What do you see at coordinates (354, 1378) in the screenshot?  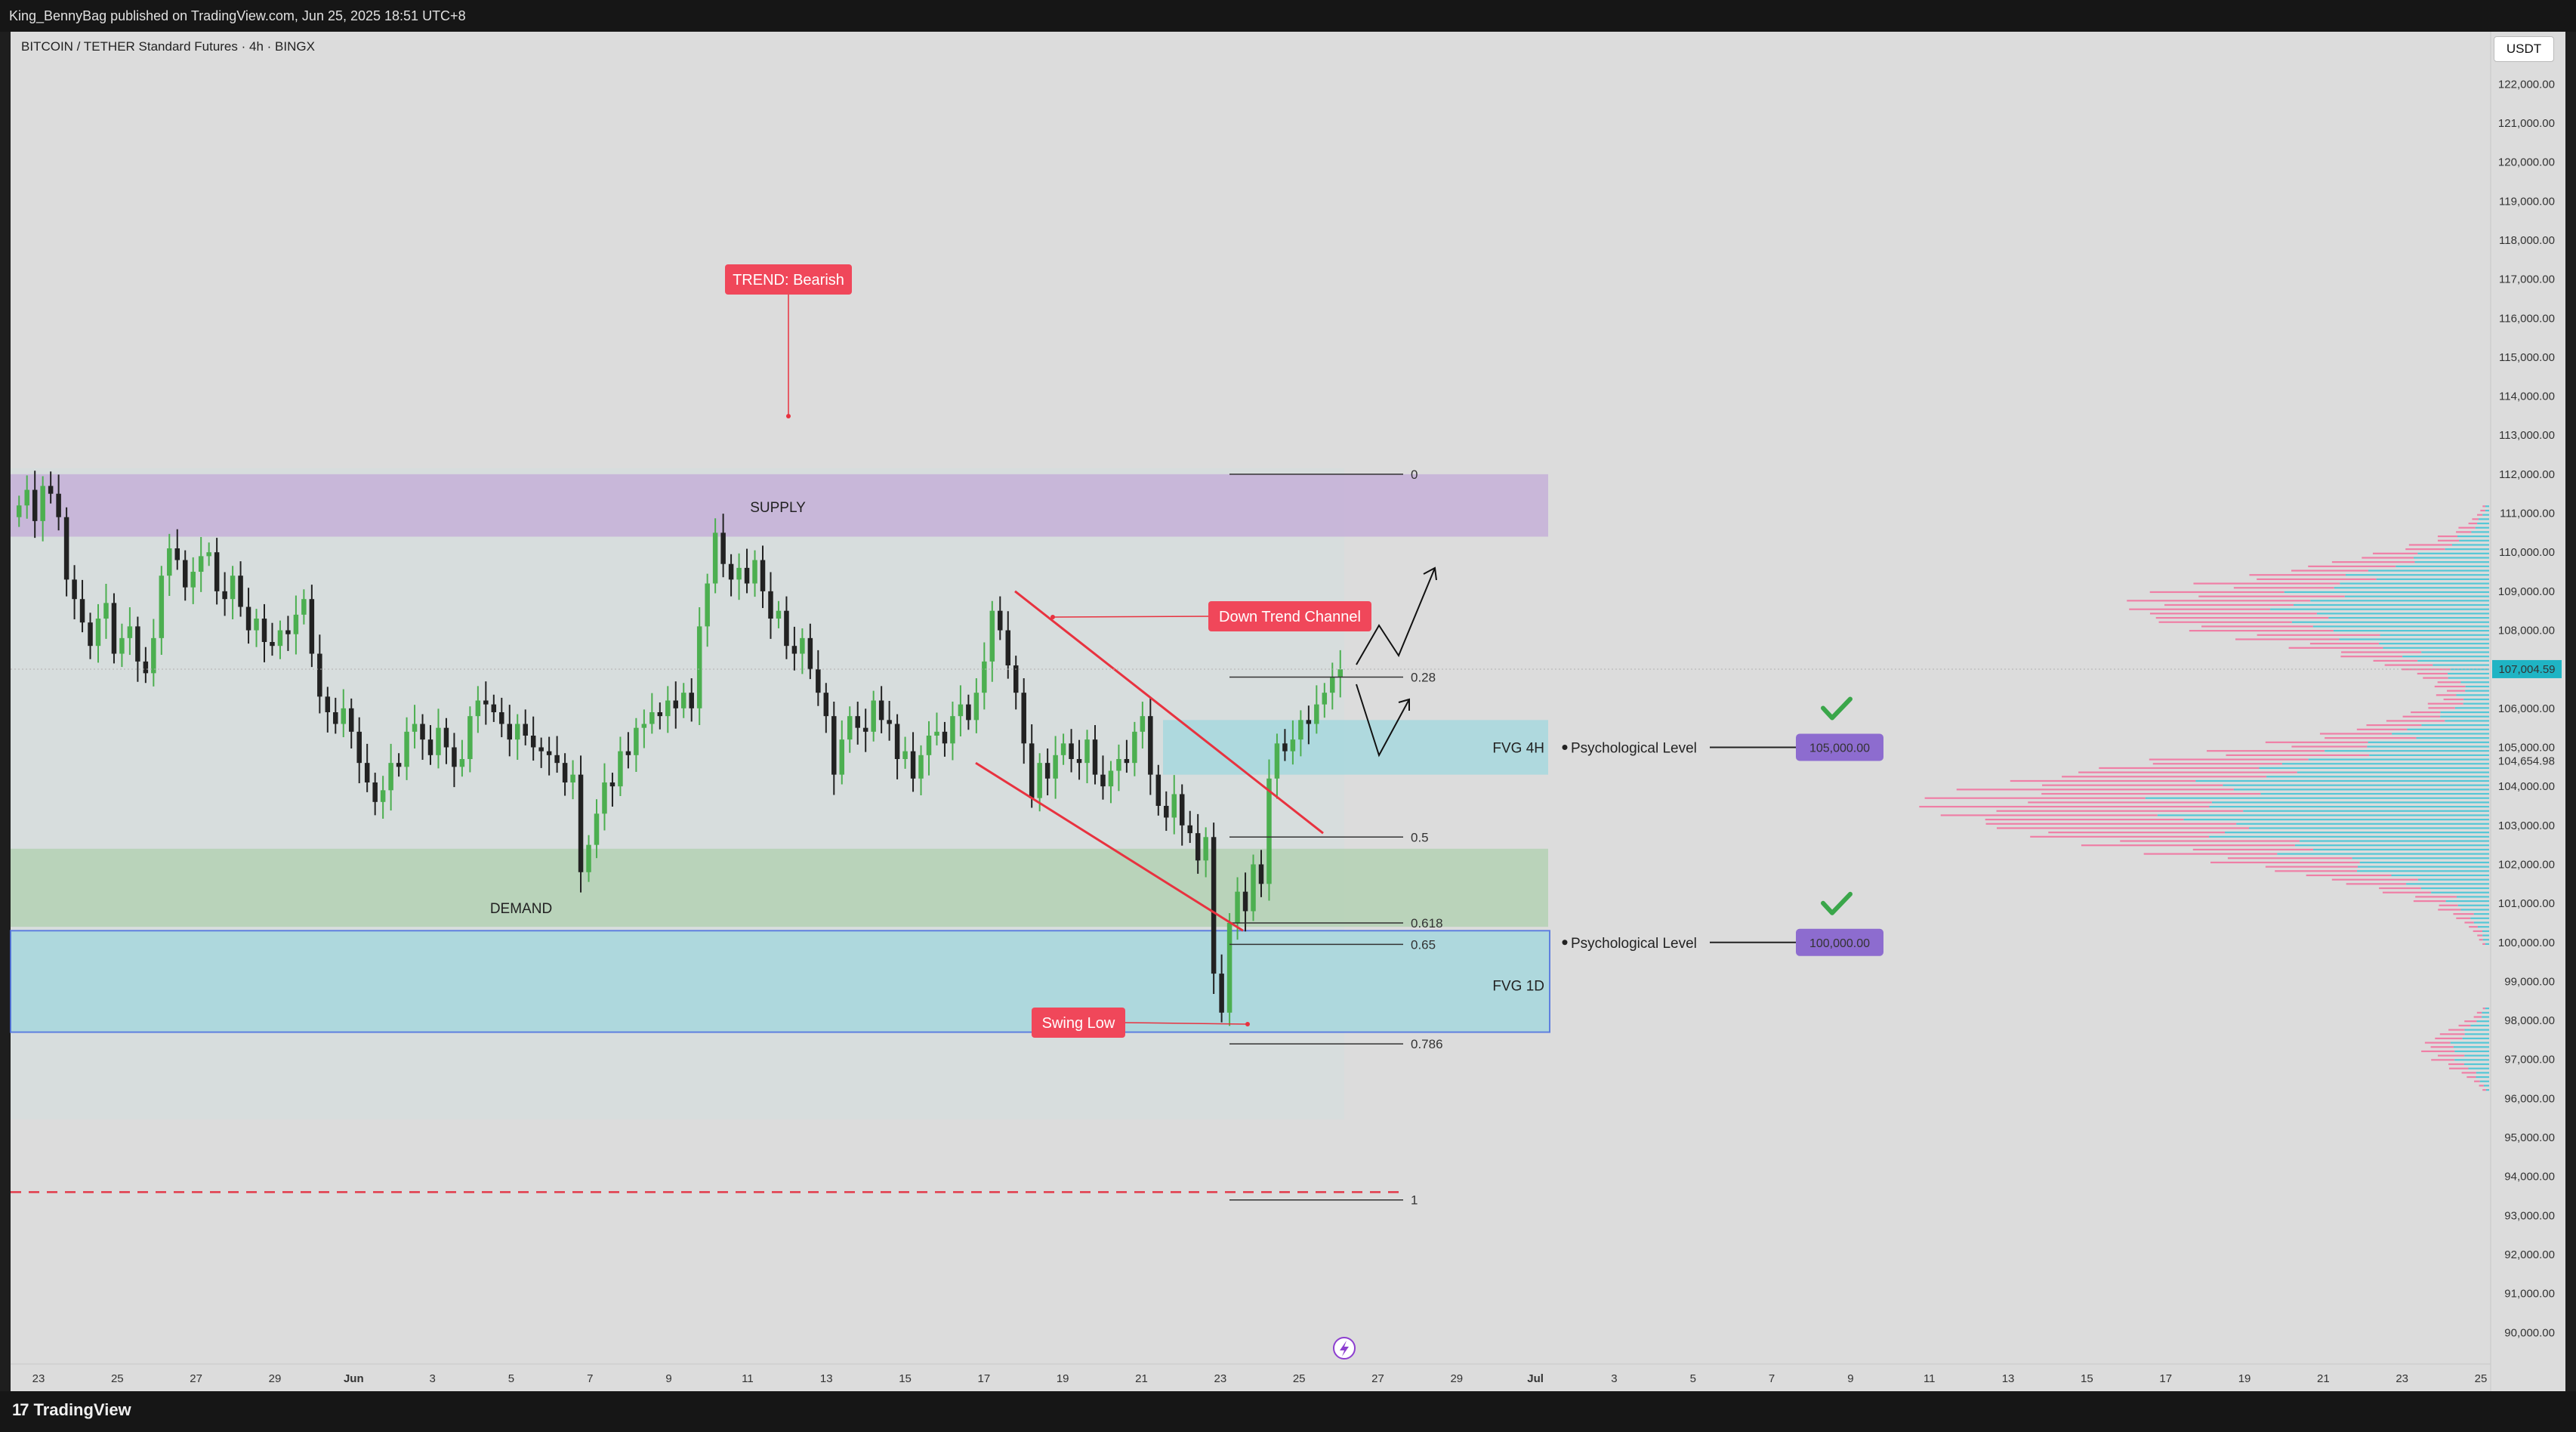 I see `x-tick-label: Jun` at bounding box center [354, 1378].